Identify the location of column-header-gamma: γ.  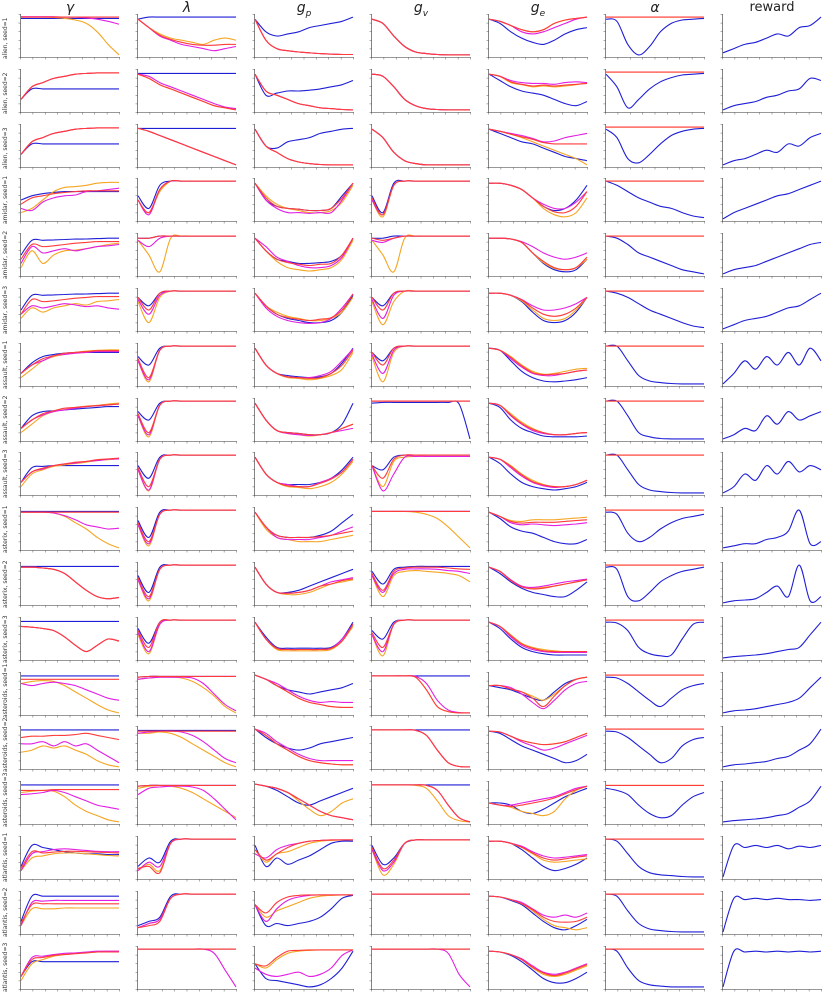
(70, 8).